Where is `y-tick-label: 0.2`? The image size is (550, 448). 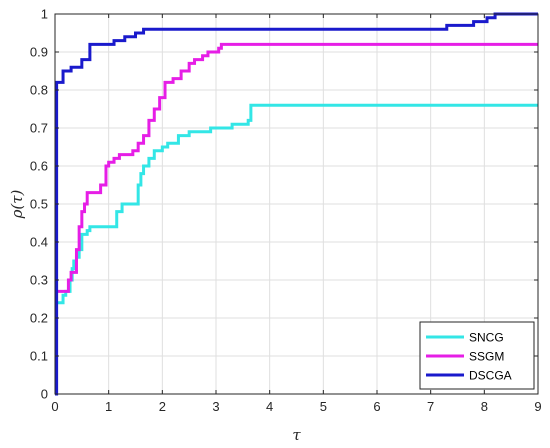 y-tick-label: 0.2 is located at coordinates (39, 318).